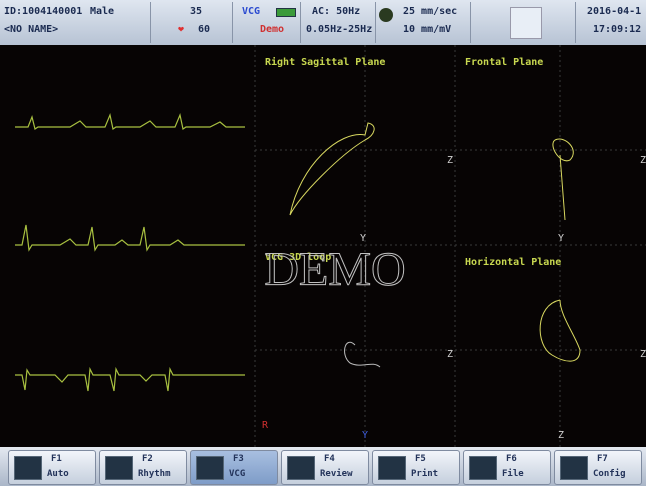 This screenshot has width=646, height=486. I want to click on panel-title: VCG 3D loop, so click(298, 257).